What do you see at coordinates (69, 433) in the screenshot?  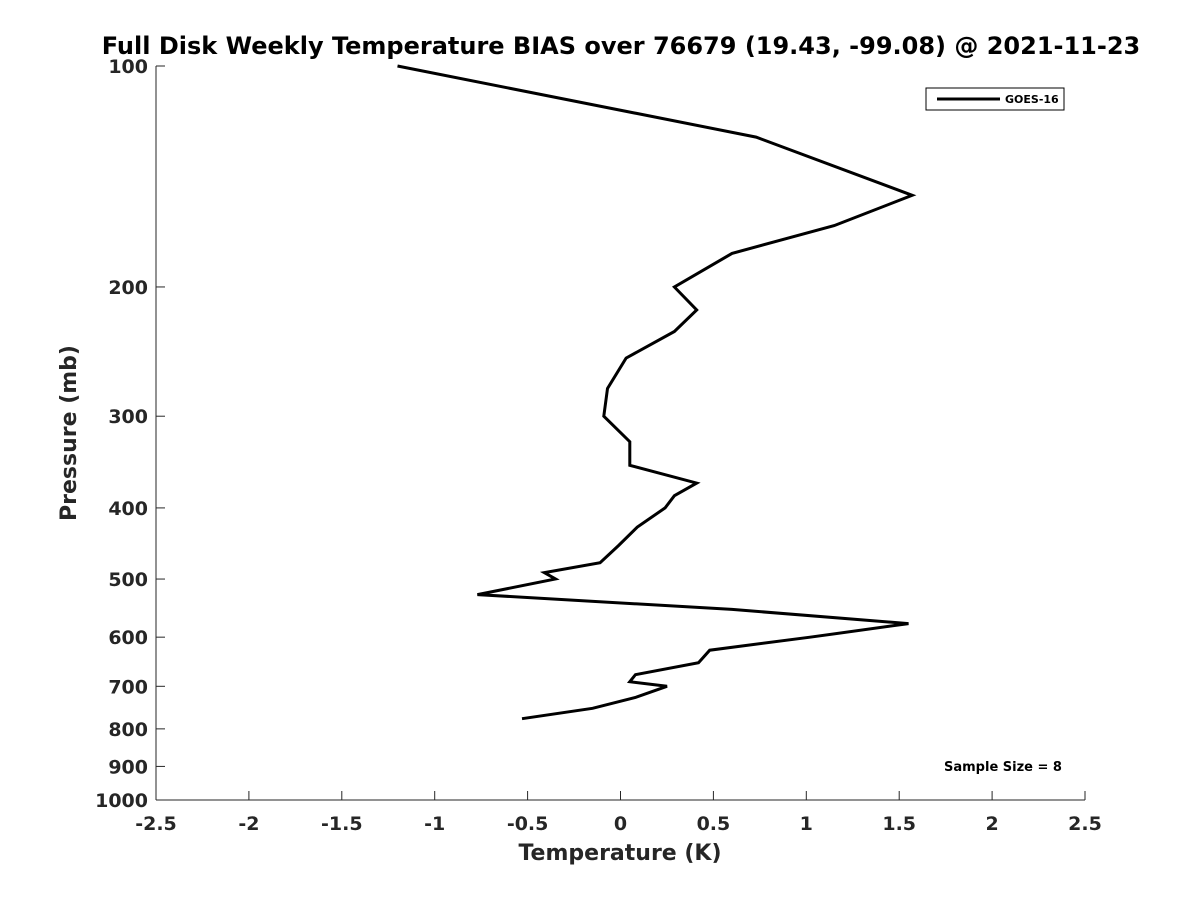 I see `y-axis-label: Pressure (mb)` at bounding box center [69, 433].